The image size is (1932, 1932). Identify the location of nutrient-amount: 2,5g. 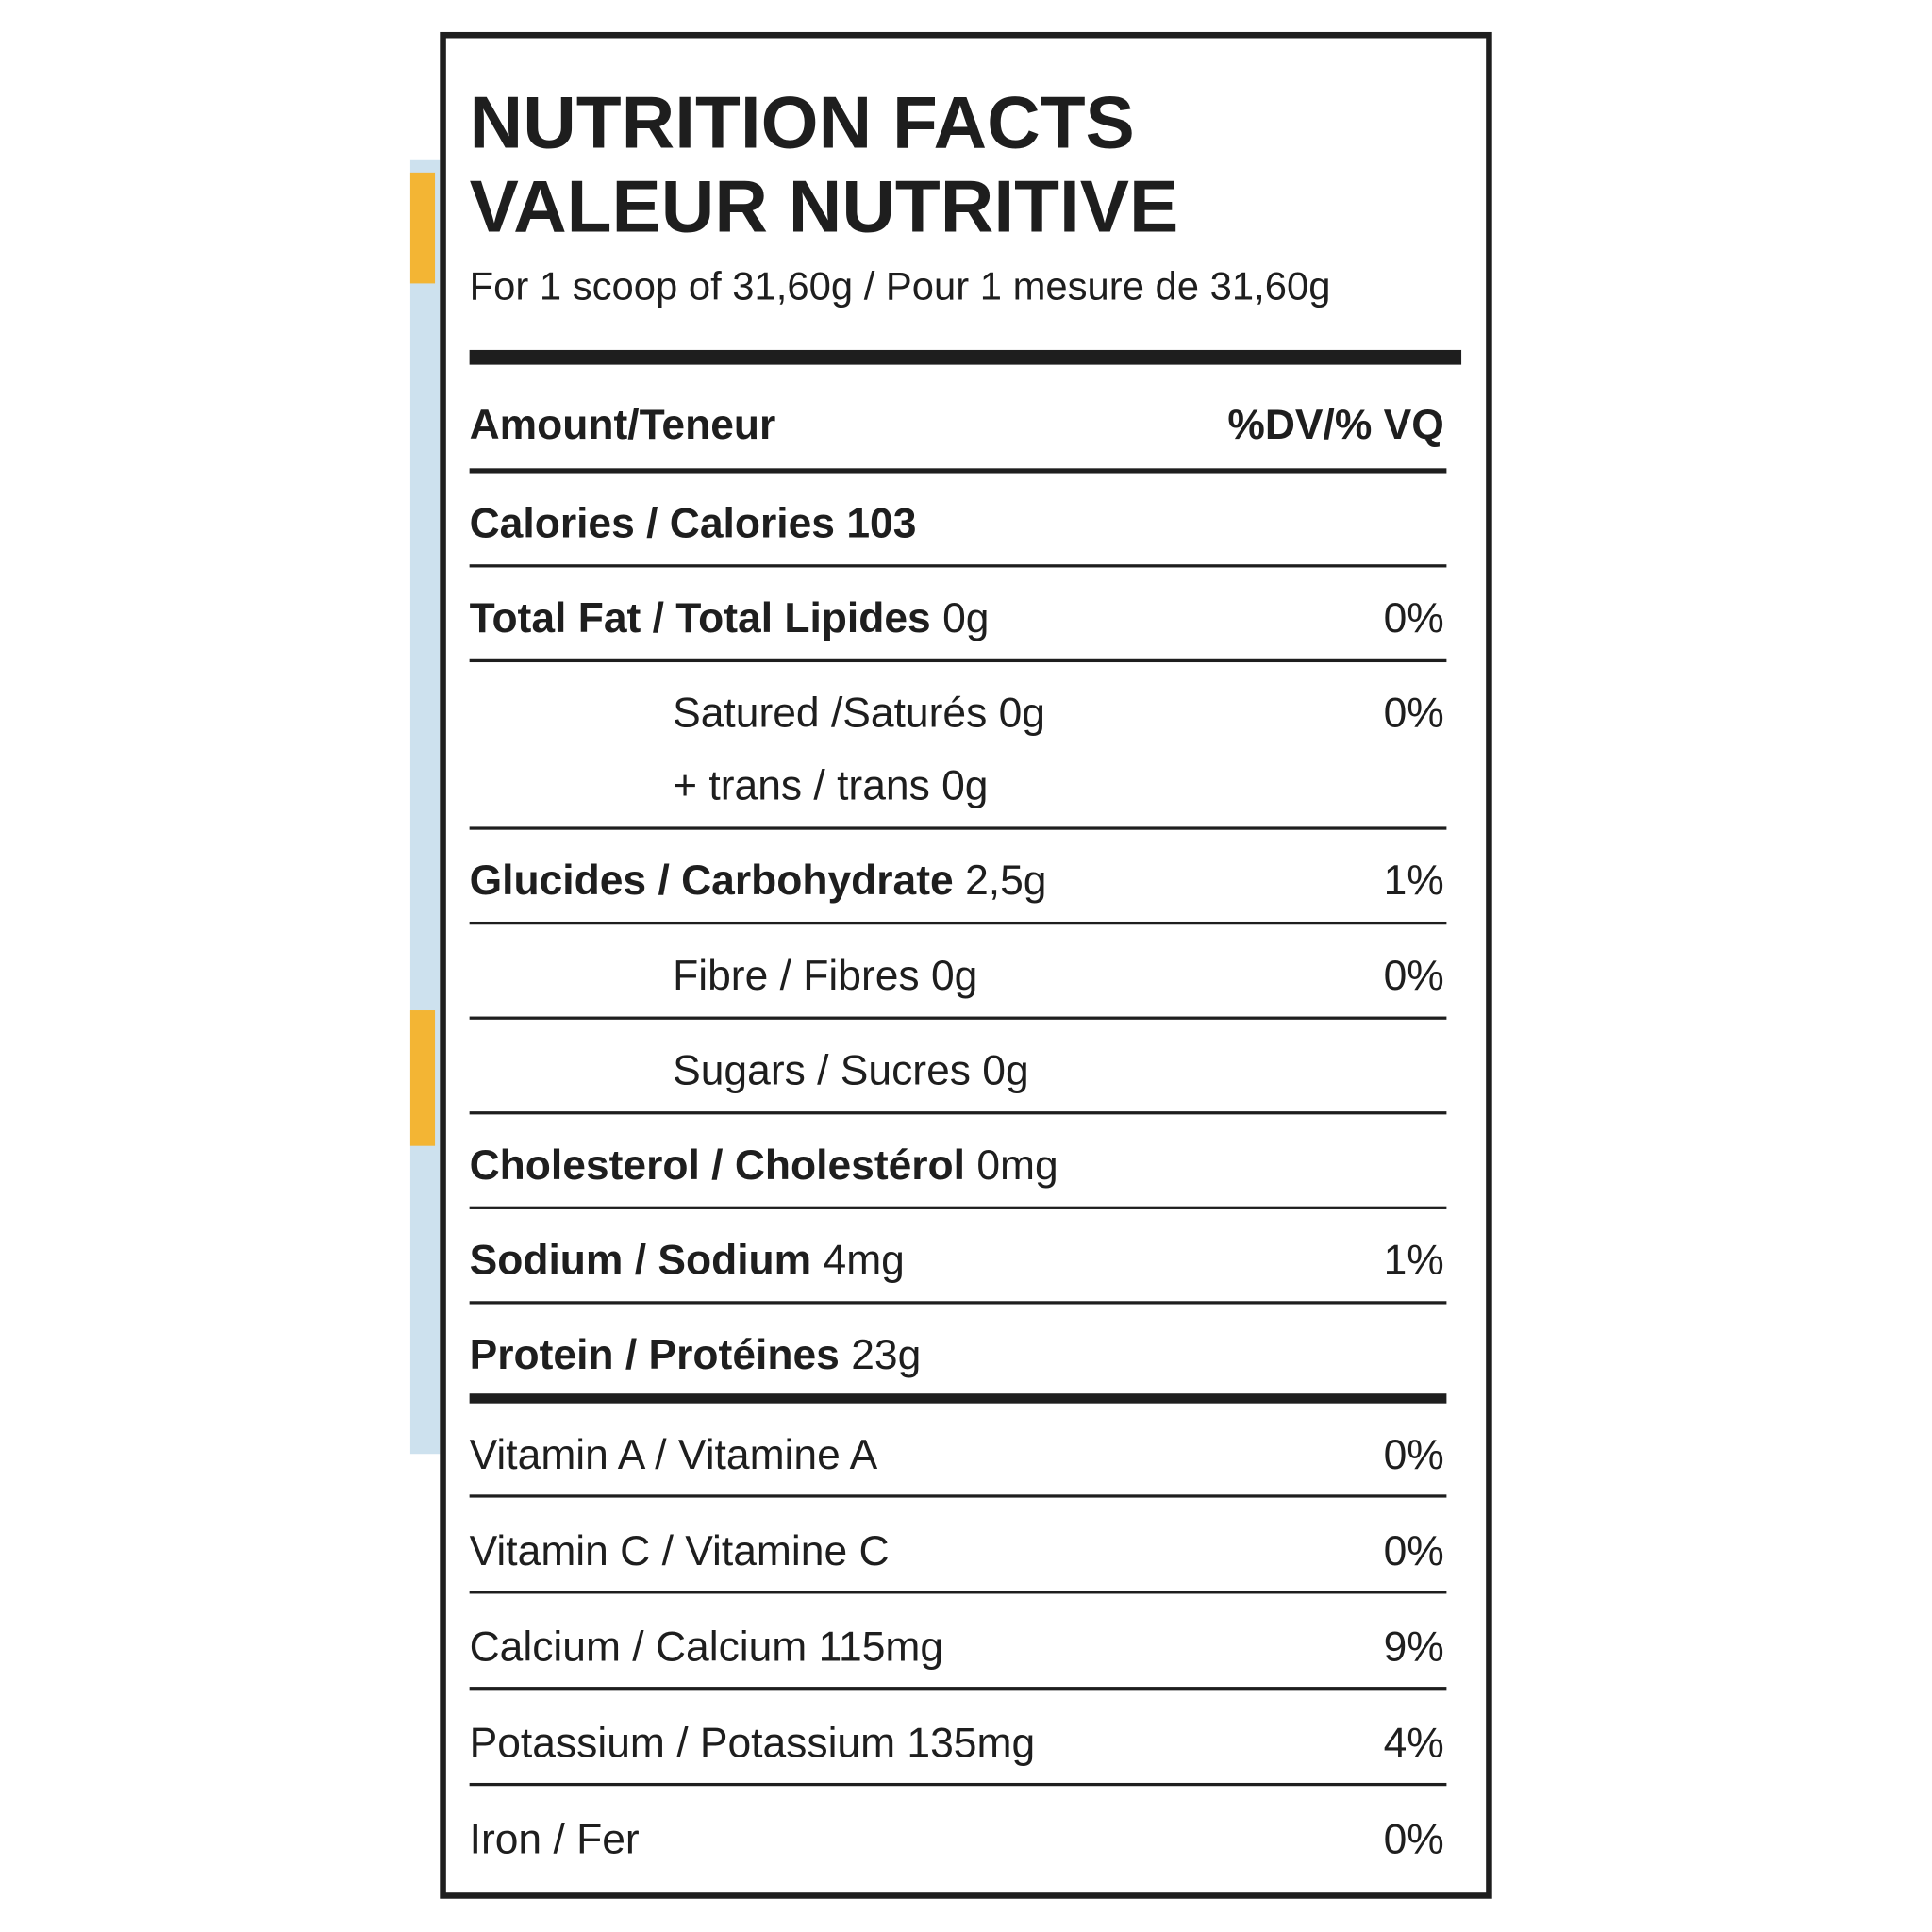
(1006, 881).